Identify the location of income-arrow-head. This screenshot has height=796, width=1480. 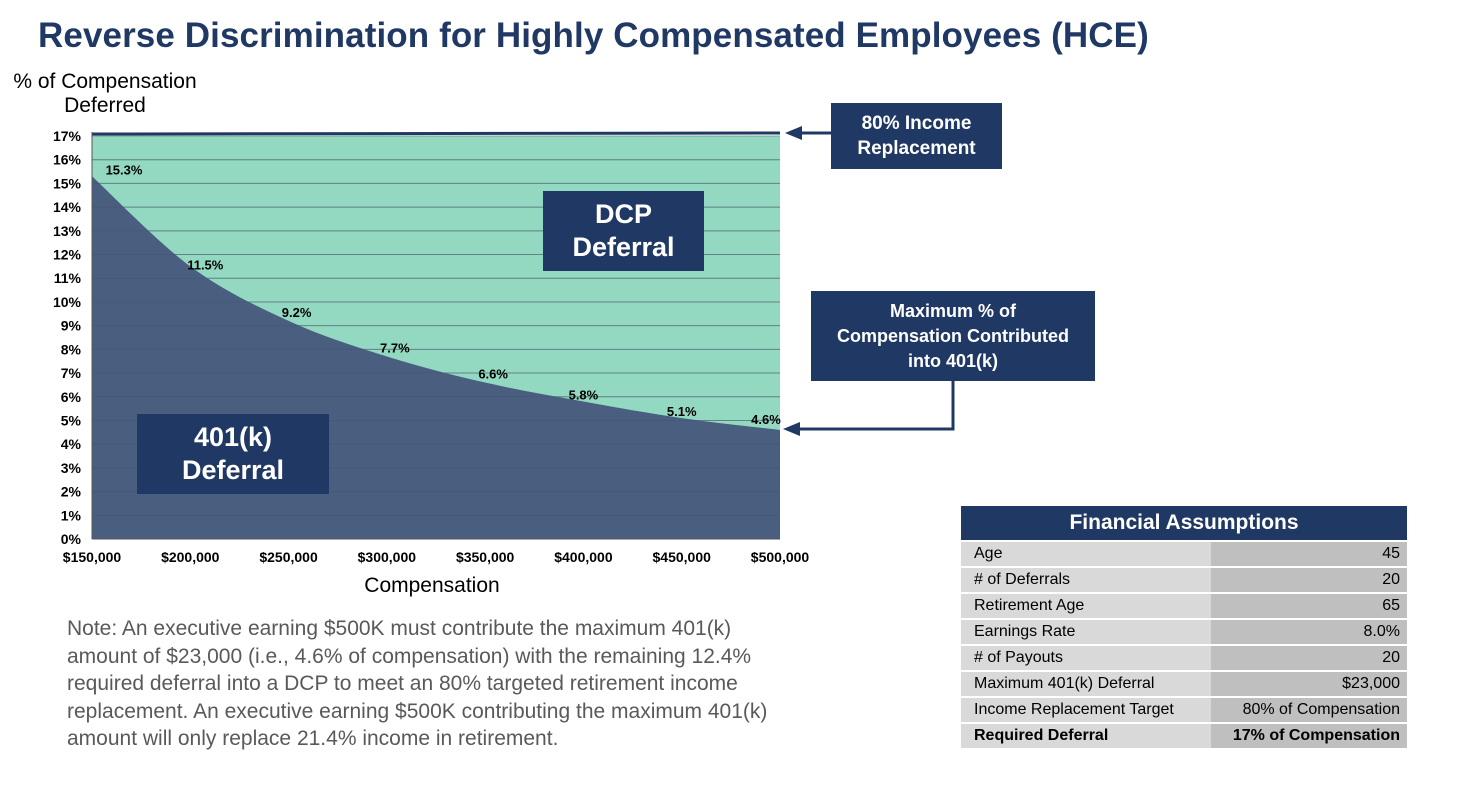
(793, 133).